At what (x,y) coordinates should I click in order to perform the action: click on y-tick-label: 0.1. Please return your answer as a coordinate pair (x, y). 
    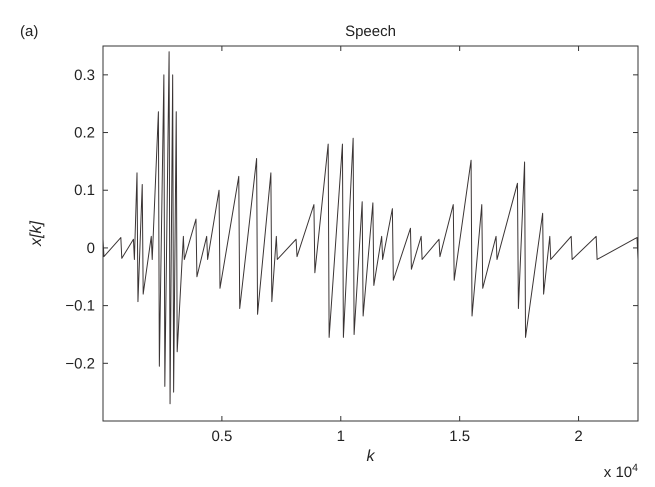
    Looking at the image, I should click on (84, 191).